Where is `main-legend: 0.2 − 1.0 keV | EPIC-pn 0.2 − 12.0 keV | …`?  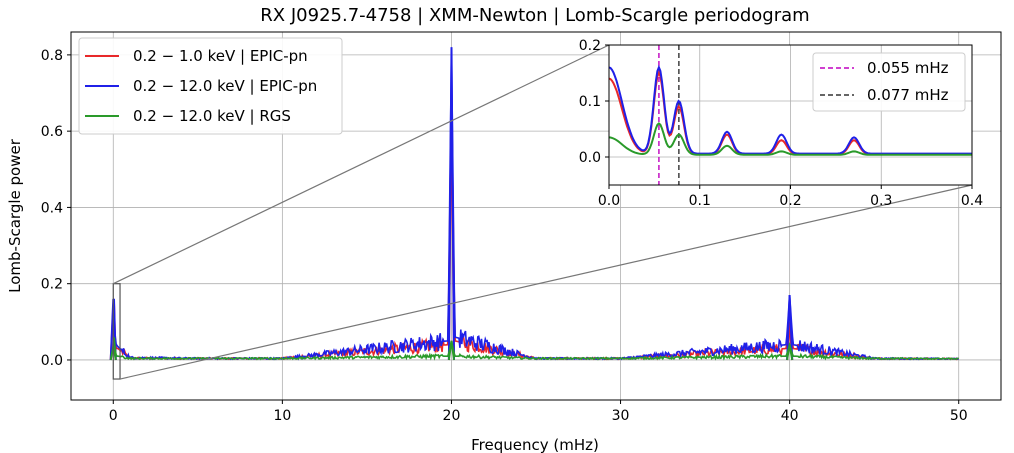
main-legend: 0.2 − 1.0 keV | EPIC-pn 0.2 − 12.0 keV | … is located at coordinates (210, 86).